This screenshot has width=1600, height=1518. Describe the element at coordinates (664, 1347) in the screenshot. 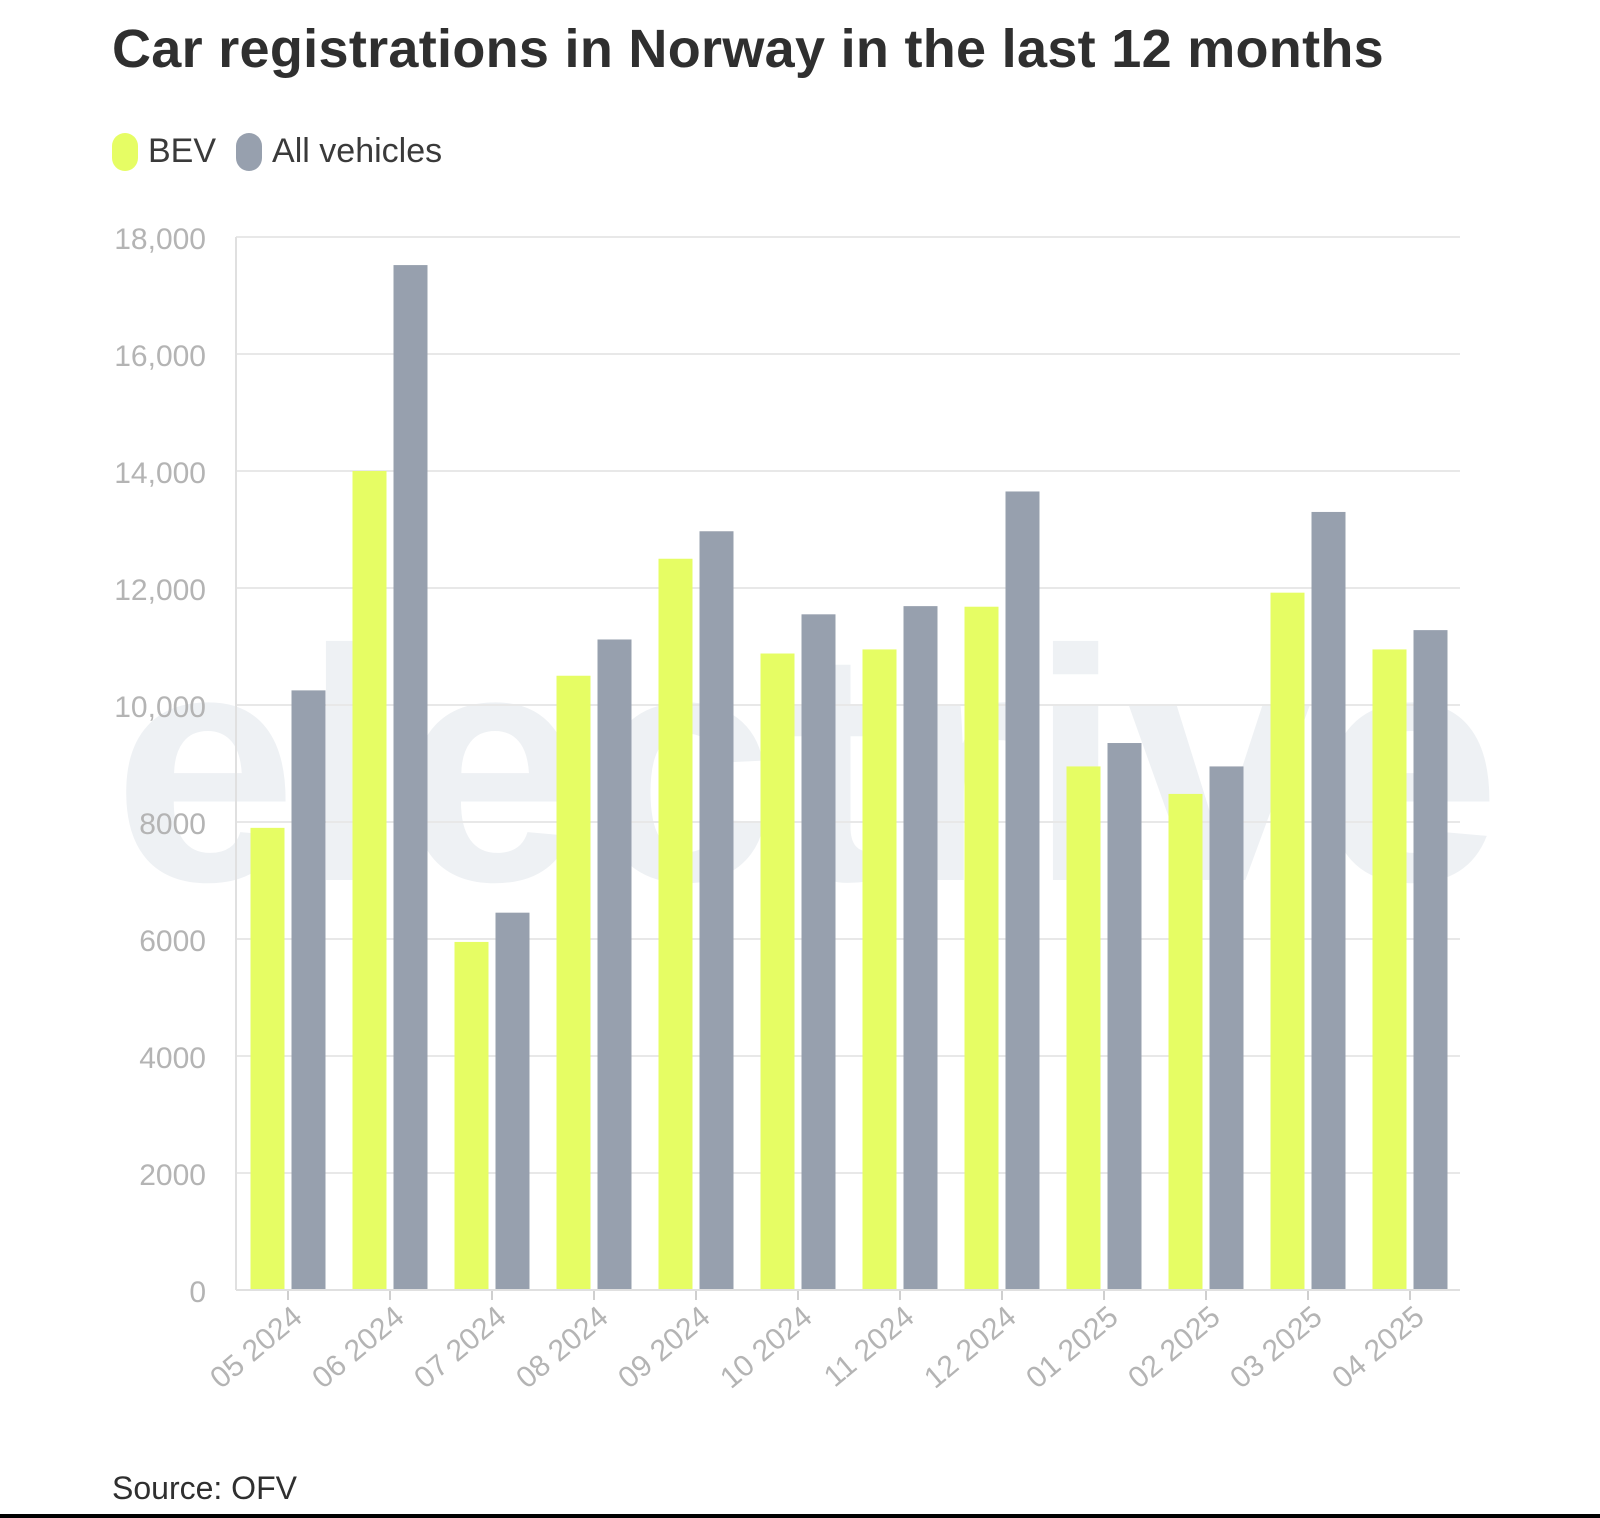

I see `x-tick-label: 09 2024` at that location.